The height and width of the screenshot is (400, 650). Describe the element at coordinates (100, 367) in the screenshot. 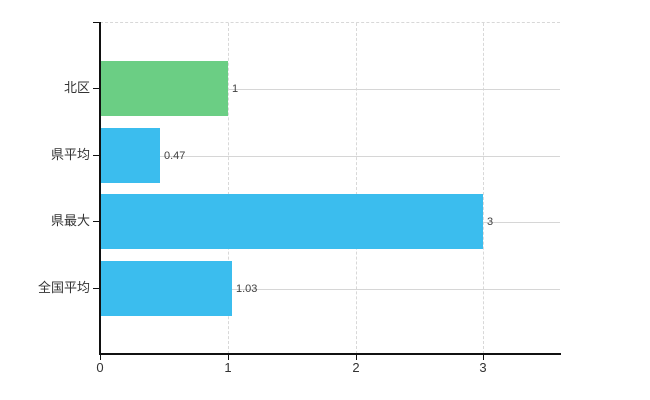

I see `x-tick-label-0: 0` at that location.